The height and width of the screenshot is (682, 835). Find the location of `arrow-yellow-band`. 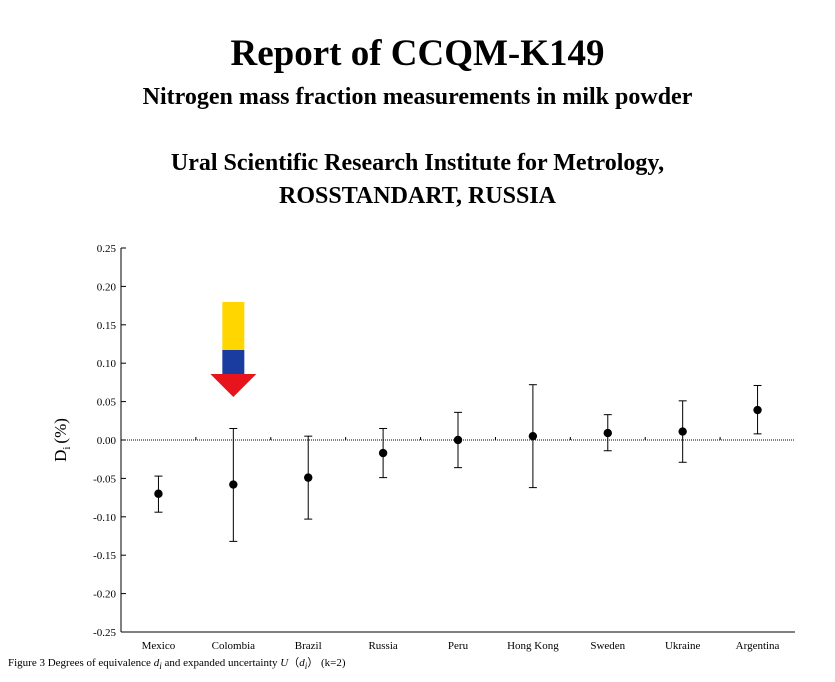

arrow-yellow-band is located at coordinates (233, 326).